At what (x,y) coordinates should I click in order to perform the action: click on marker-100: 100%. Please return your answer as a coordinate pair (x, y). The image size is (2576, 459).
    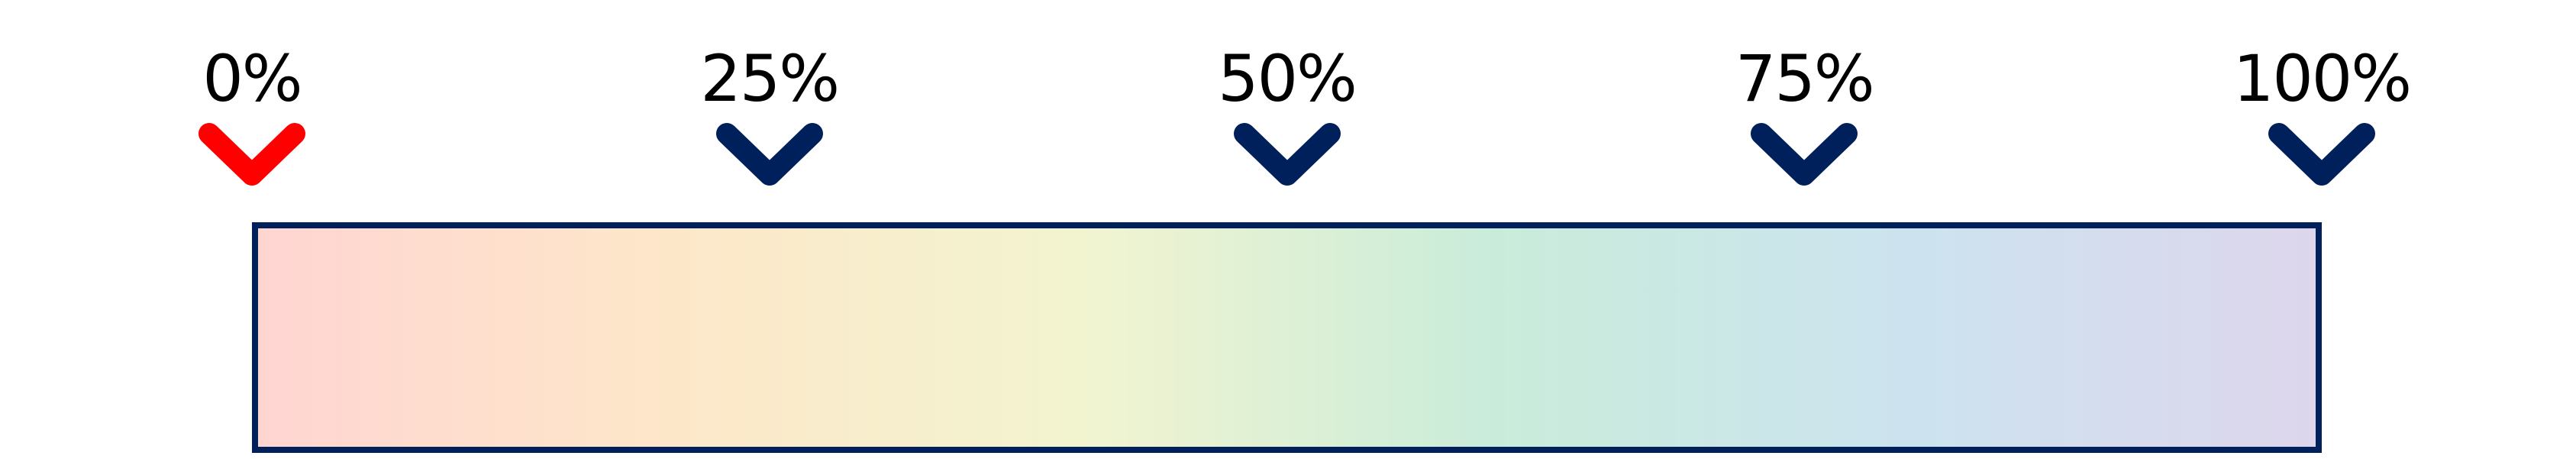
    Looking at the image, I should click on (2322, 118).